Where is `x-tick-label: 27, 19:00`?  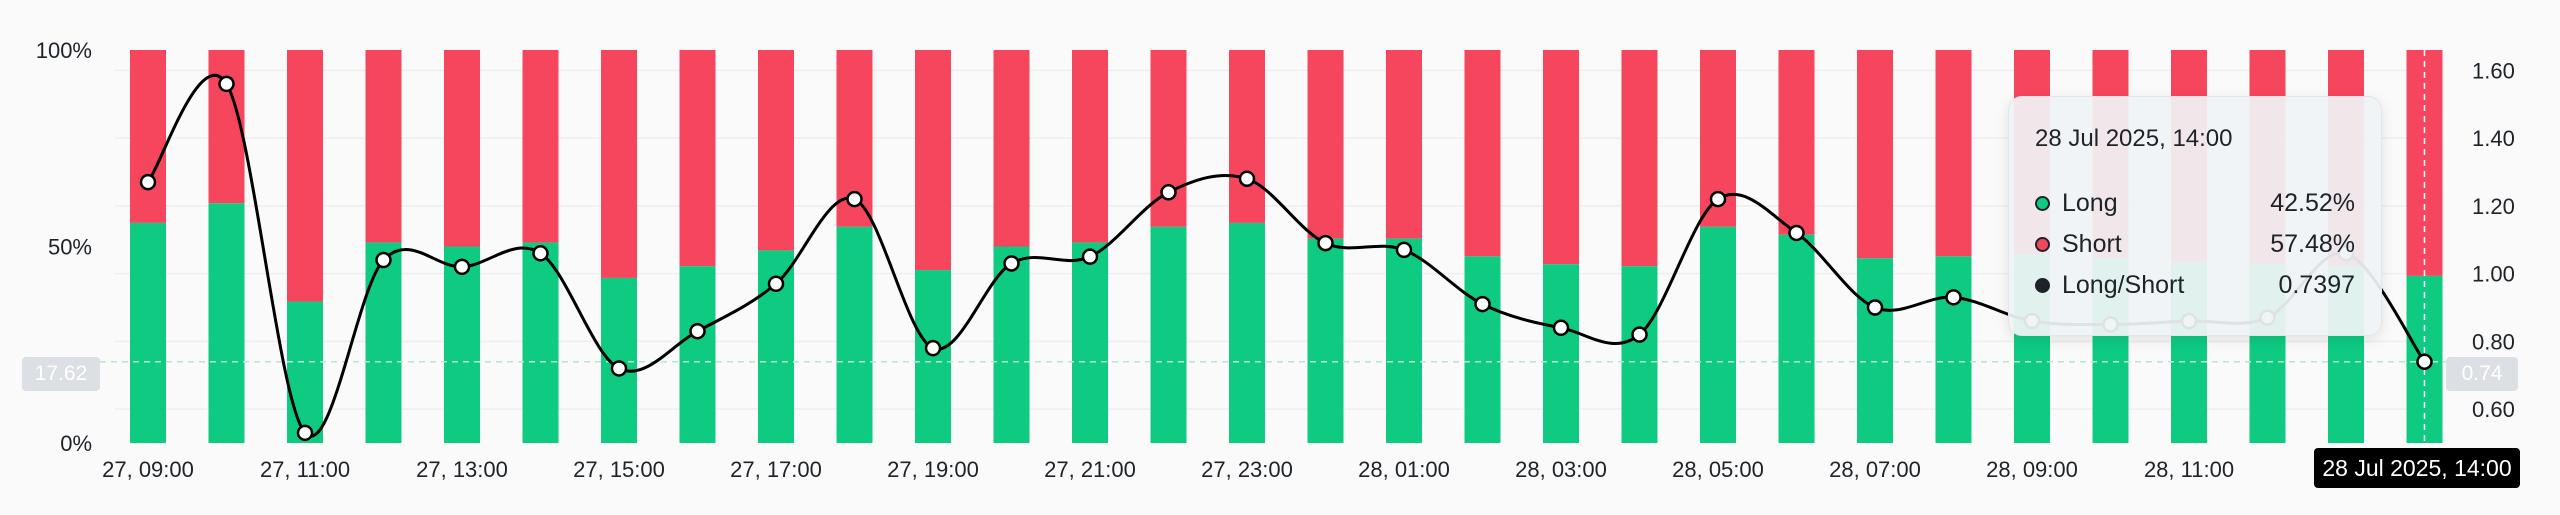 x-tick-label: 27, 19:00 is located at coordinates (933, 469).